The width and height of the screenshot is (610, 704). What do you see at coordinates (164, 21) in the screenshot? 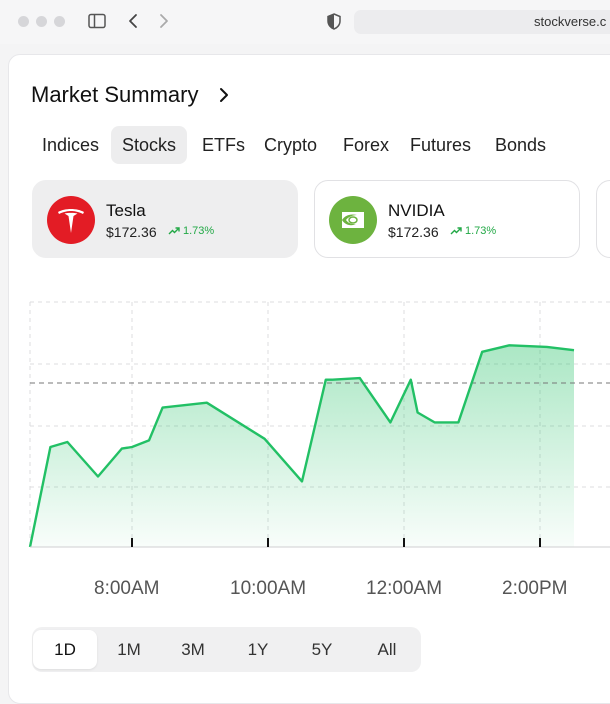
I see `forward-arrow-icon` at bounding box center [164, 21].